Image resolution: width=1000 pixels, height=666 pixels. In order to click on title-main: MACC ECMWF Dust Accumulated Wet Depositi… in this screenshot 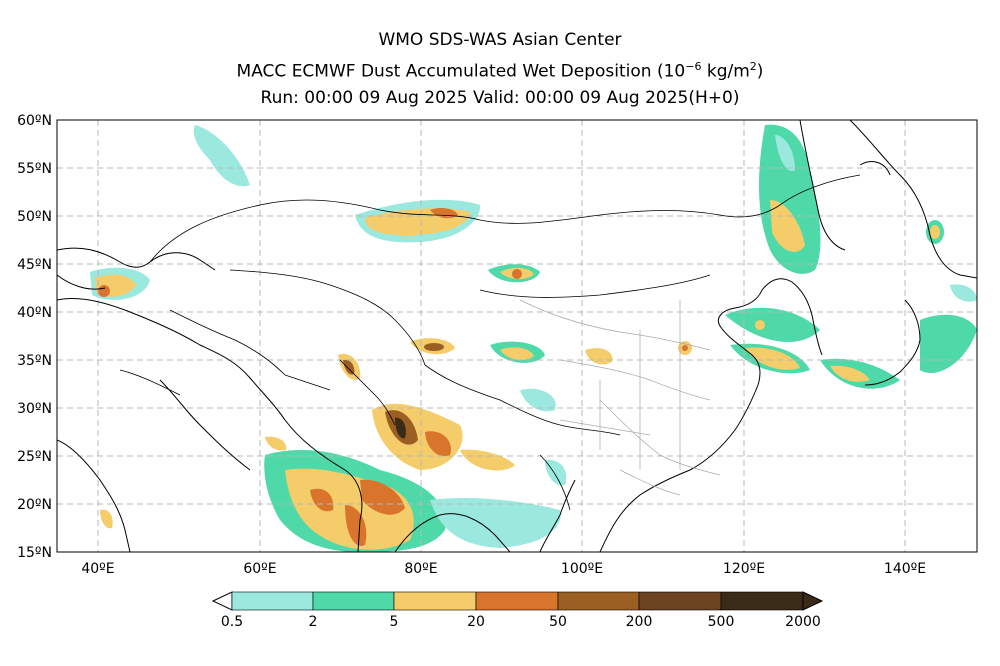, I will do `click(444, 71)`.